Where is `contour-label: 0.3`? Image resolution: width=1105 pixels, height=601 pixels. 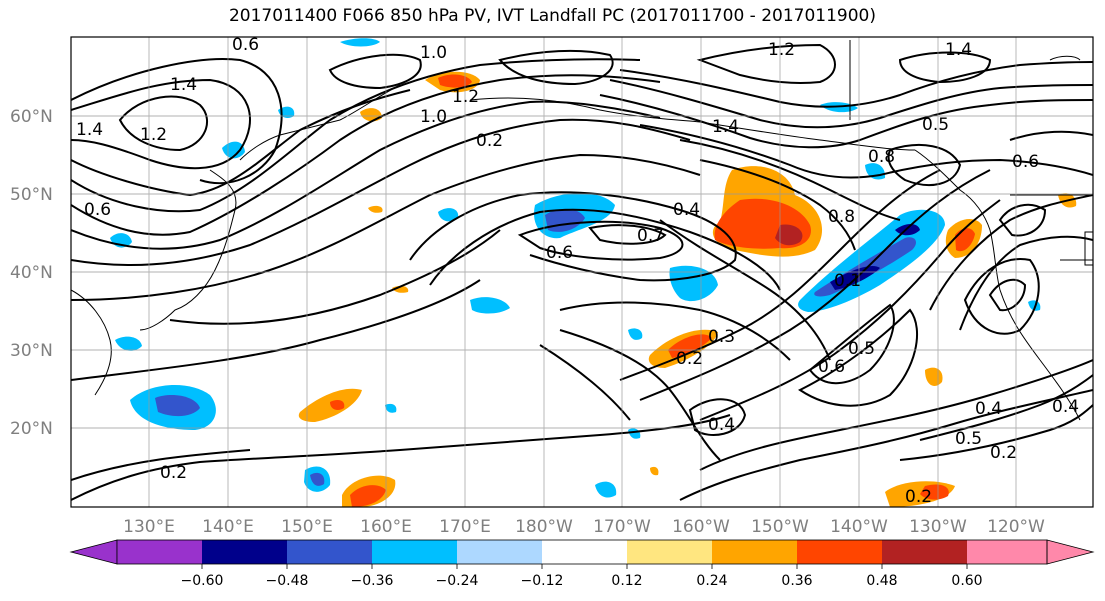
contour-label: 0.3 is located at coordinates (721, 337).